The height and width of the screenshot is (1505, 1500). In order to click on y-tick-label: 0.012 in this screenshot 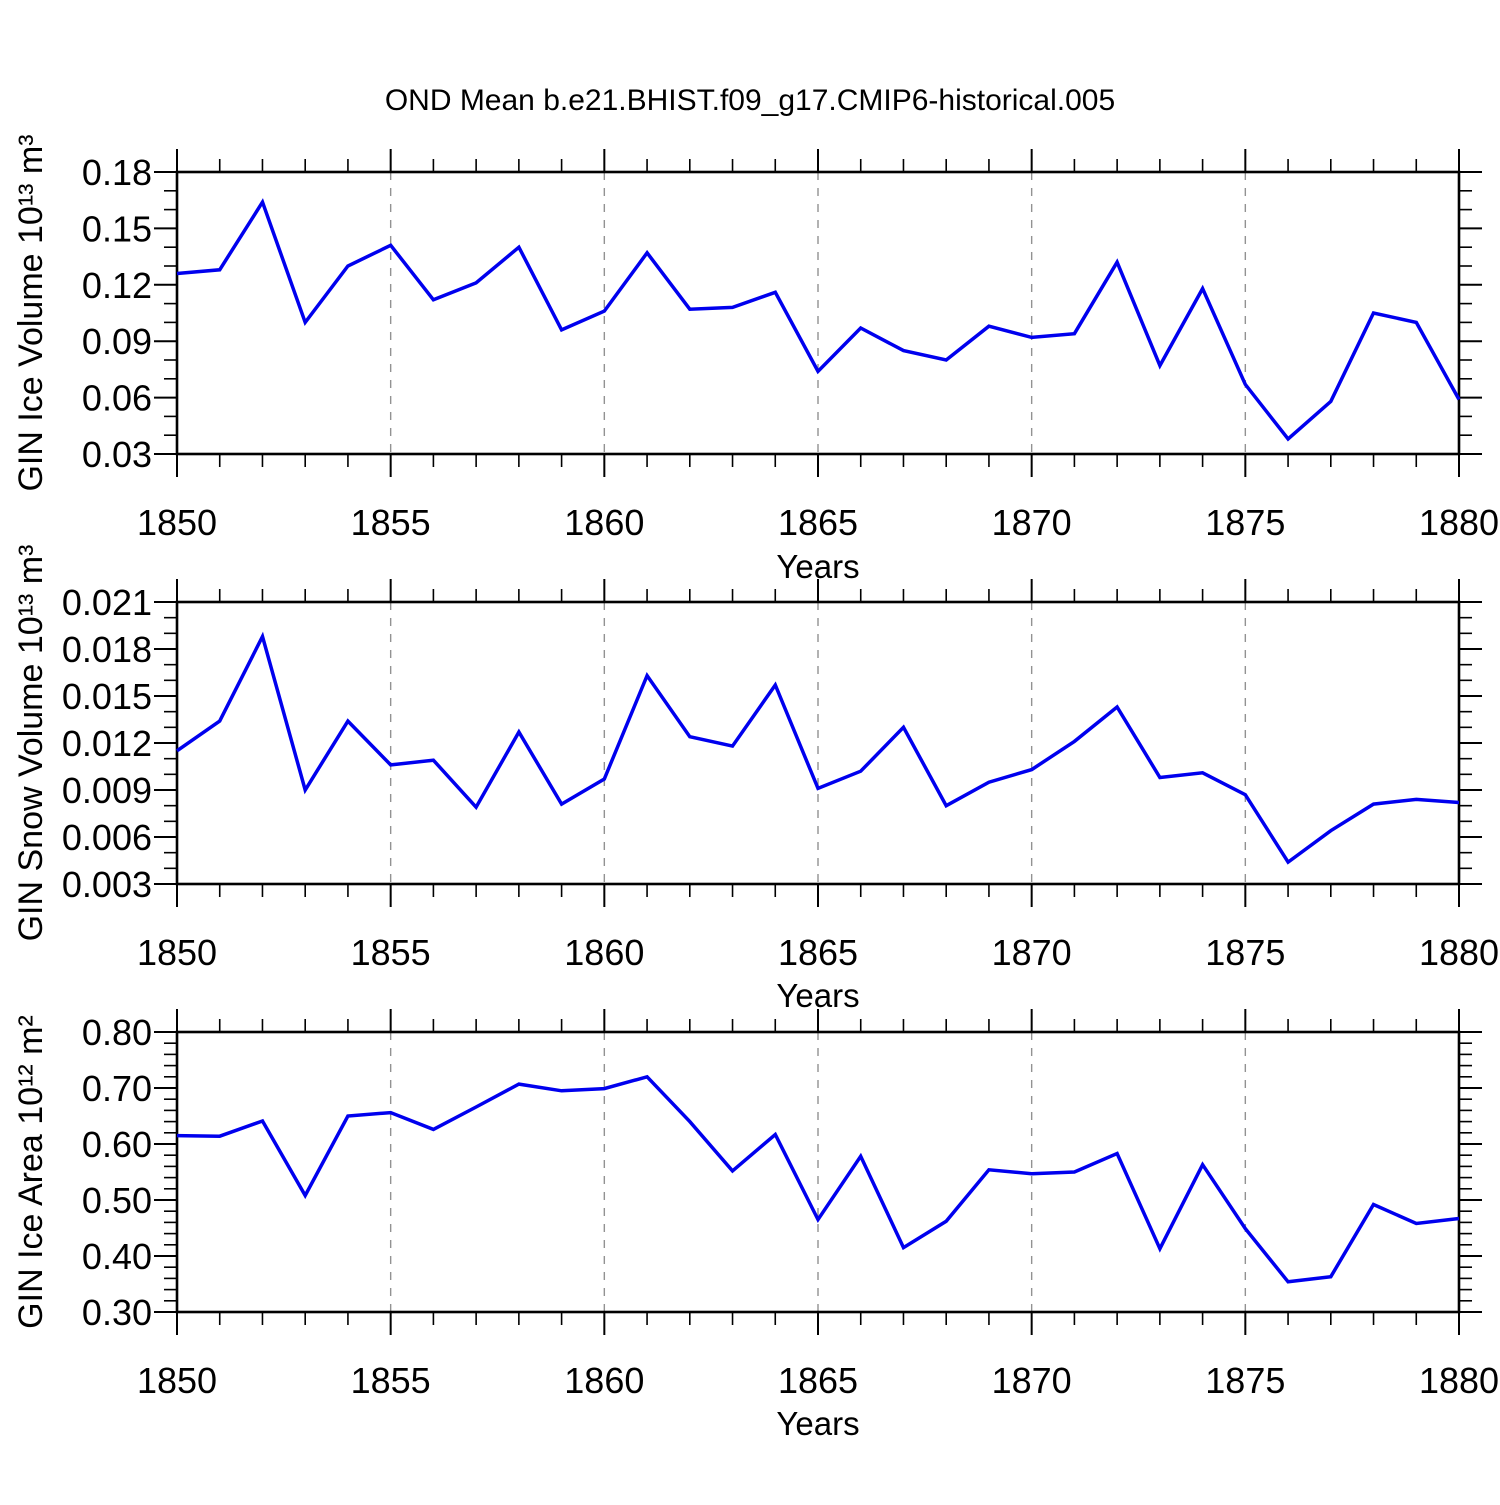, I will do `click(107, 743)`.